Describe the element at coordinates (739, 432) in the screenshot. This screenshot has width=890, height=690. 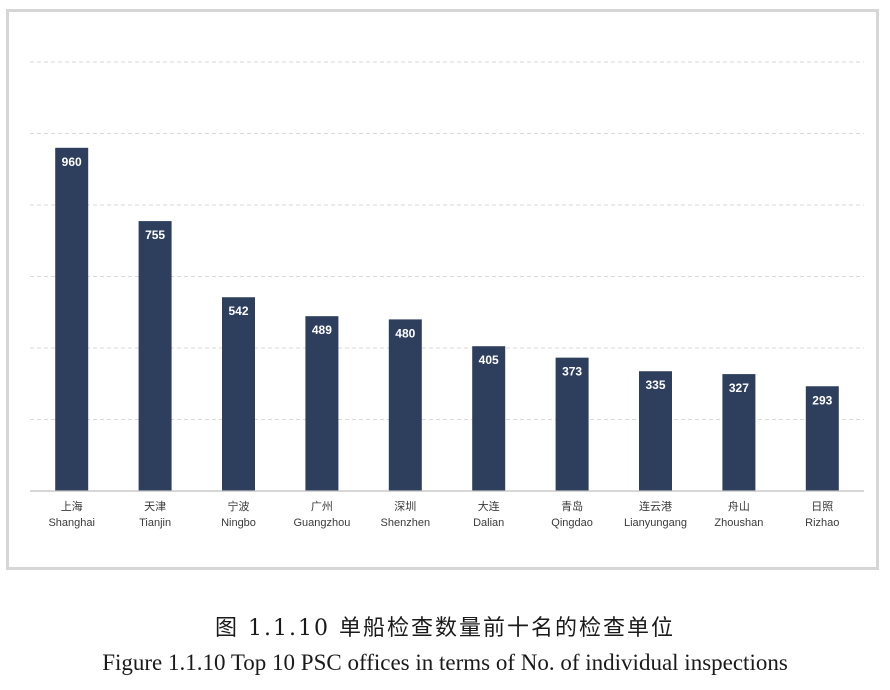
I see `bar-zhoushan` at that location.